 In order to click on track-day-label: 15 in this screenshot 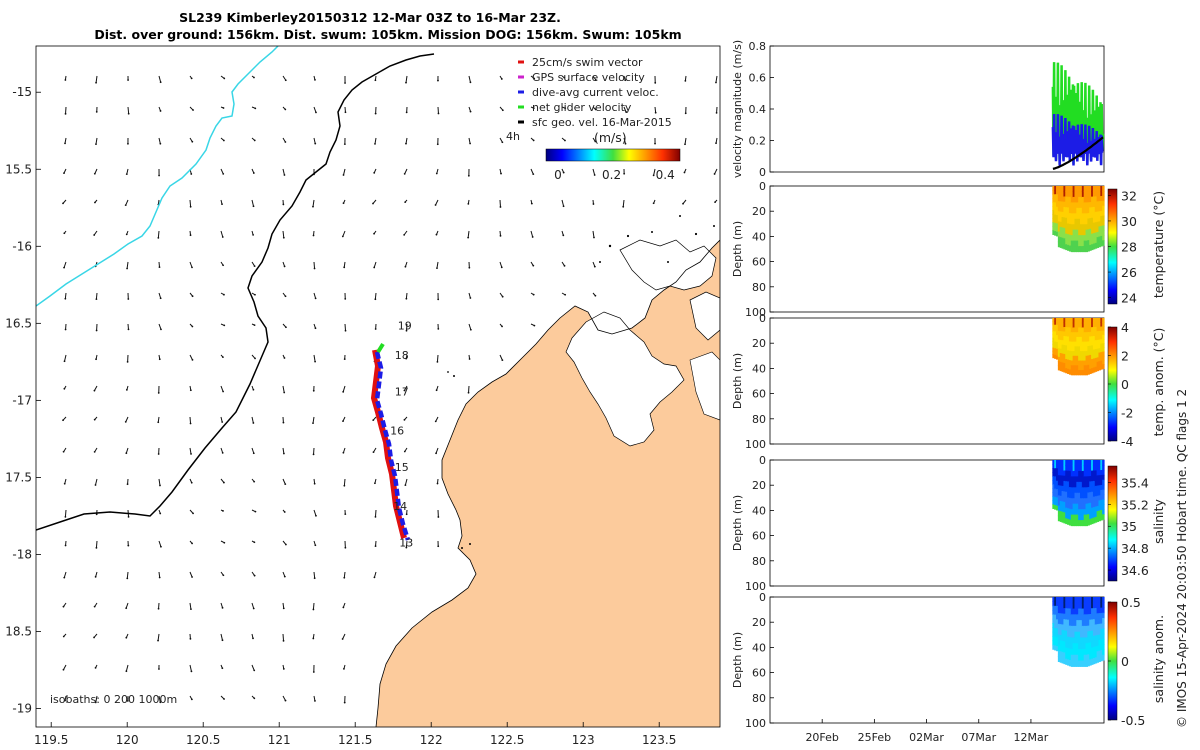, I will do `click(402, 467)`.